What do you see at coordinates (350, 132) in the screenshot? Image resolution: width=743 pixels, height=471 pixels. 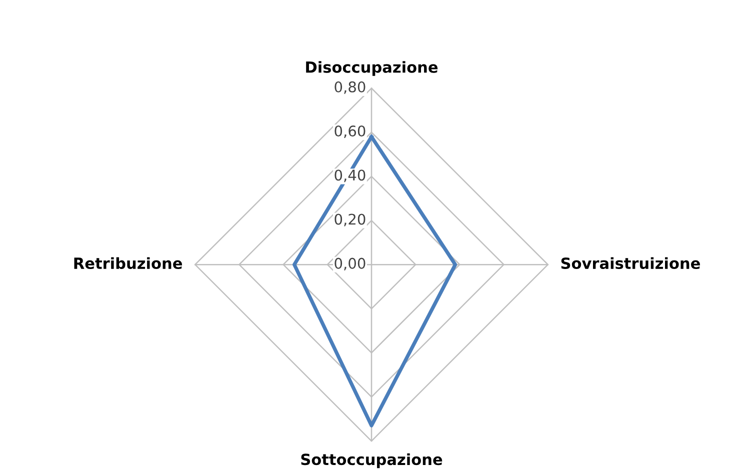 I see `y-tick-label: 0,60` at bounding box center [350, 132].